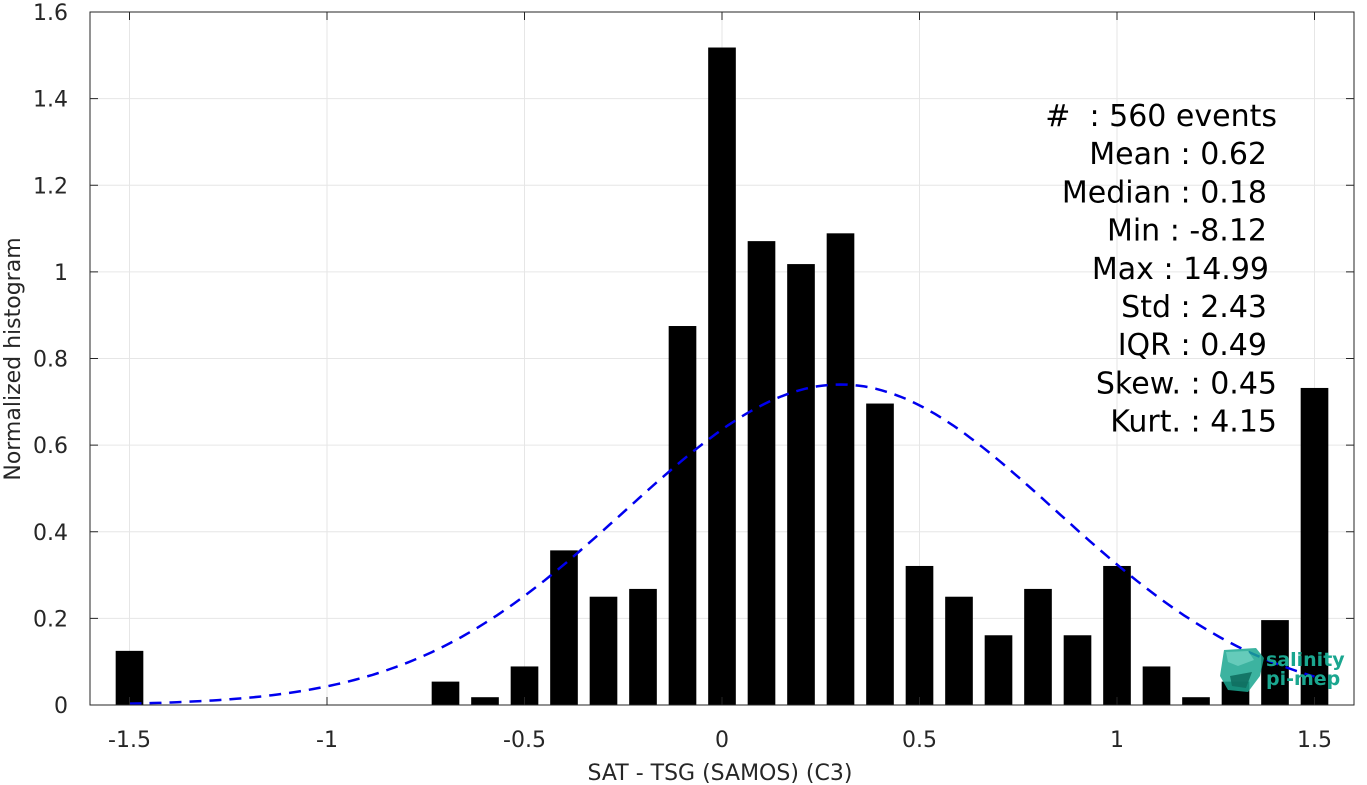 This screenshot has height=785, width=1367. What do you see at coordinates (1194, 307) in the screenshot?
I see `stats-line: Std : 2.43` at bounding box center [1194, 307].